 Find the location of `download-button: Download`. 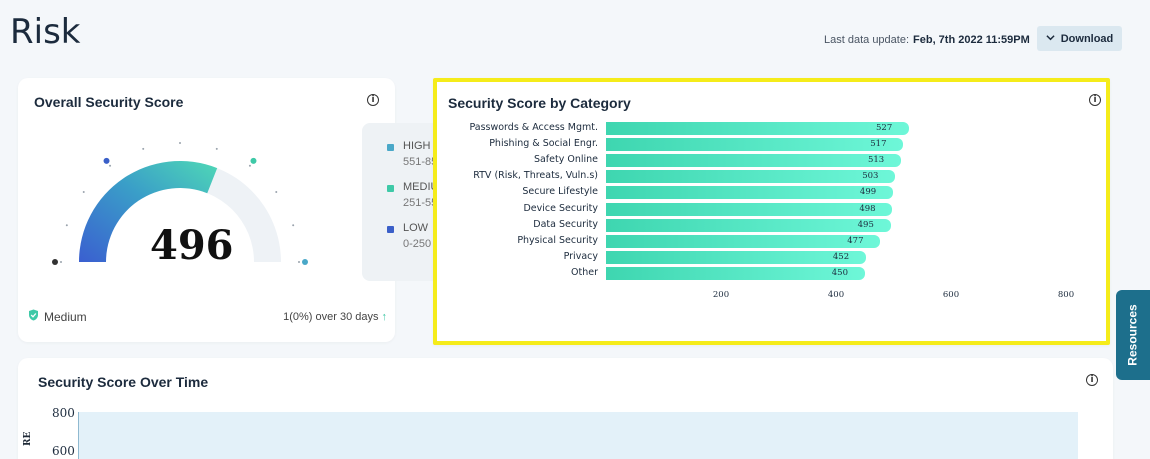

download-button: Download is located at coordinates (1079, 38).